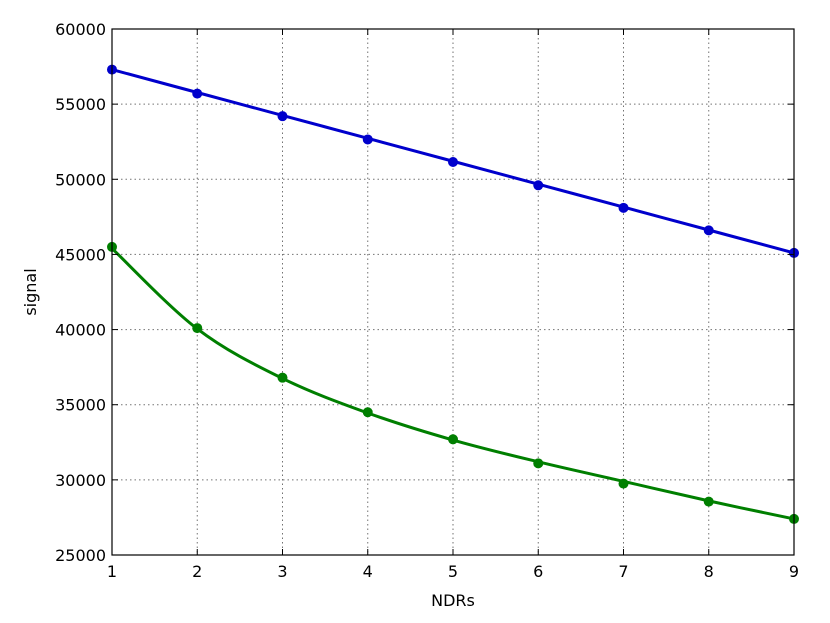  I want to click on x-tick-label: 5, so click(453, 571).